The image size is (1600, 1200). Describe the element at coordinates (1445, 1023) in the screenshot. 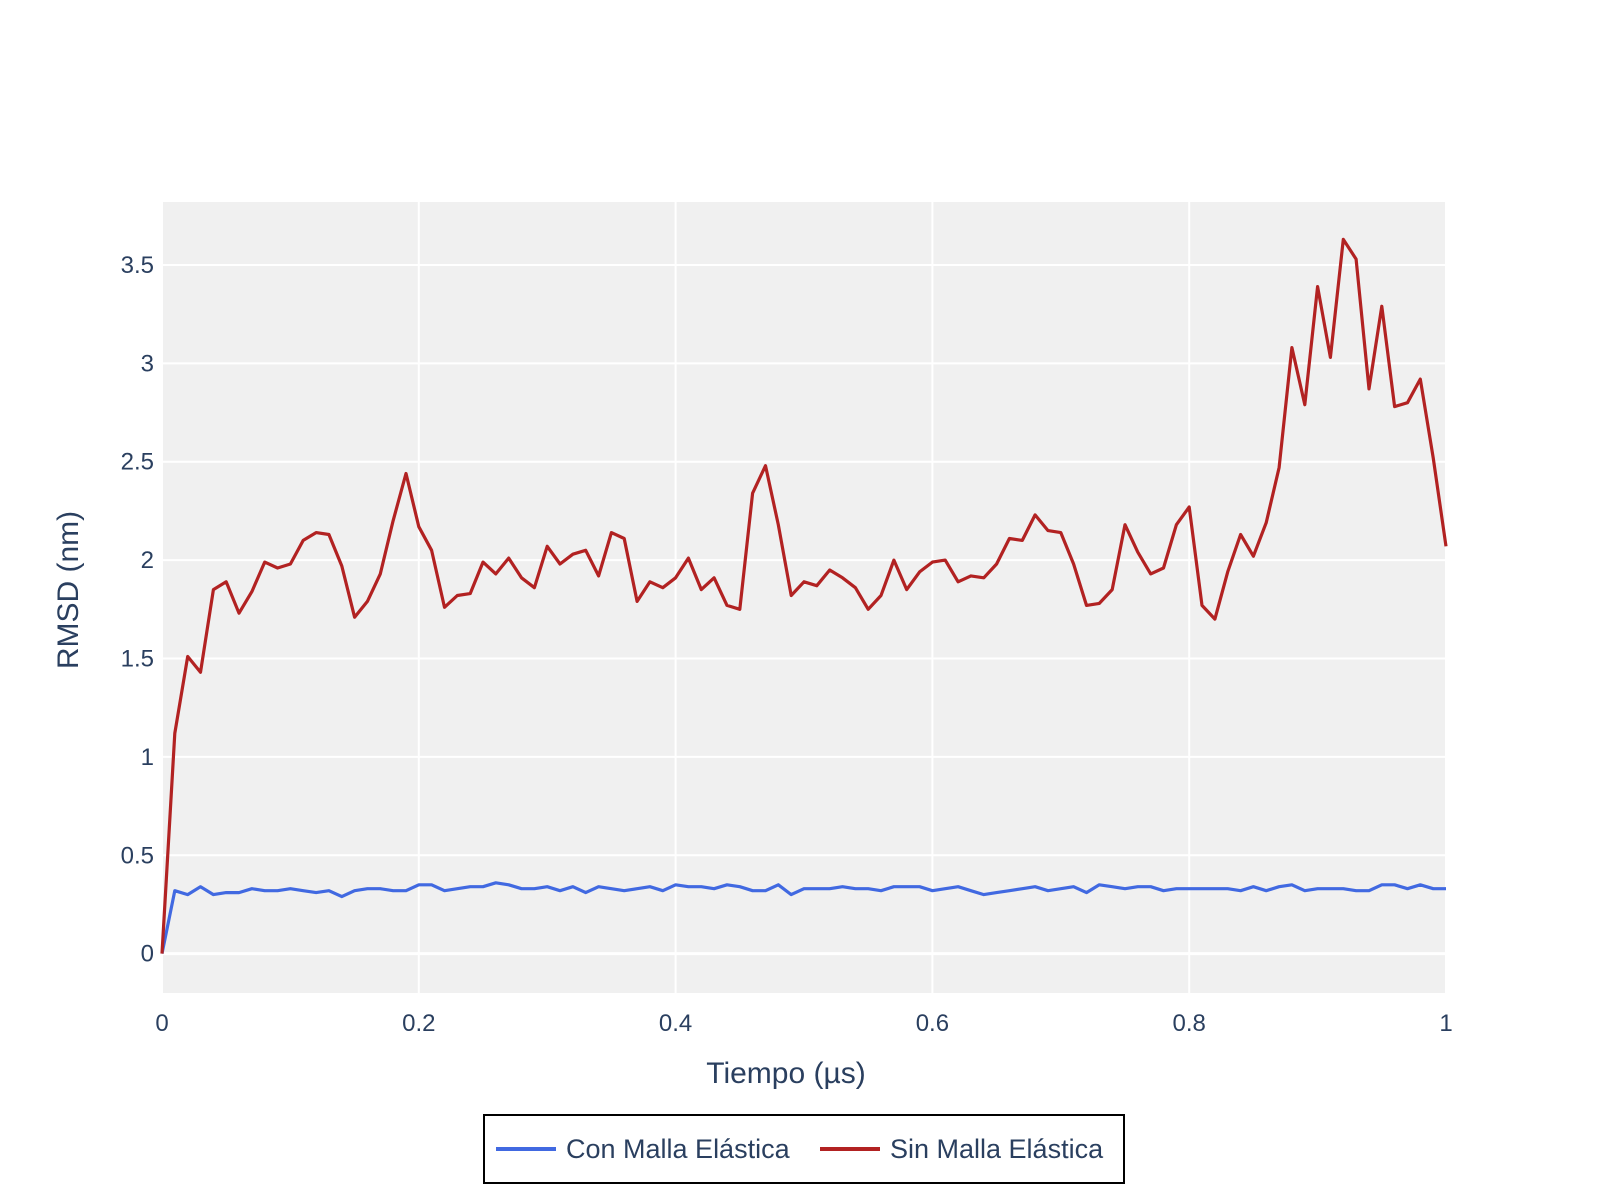

I see `x-tick-label: 1` at that location.